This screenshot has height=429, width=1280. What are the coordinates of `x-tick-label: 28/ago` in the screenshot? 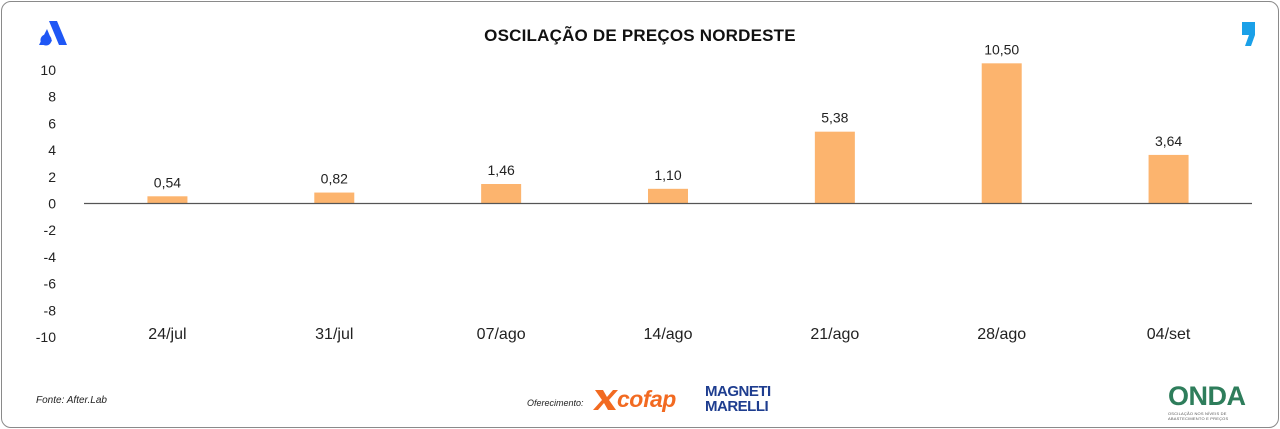 It's located at (1001, 334).